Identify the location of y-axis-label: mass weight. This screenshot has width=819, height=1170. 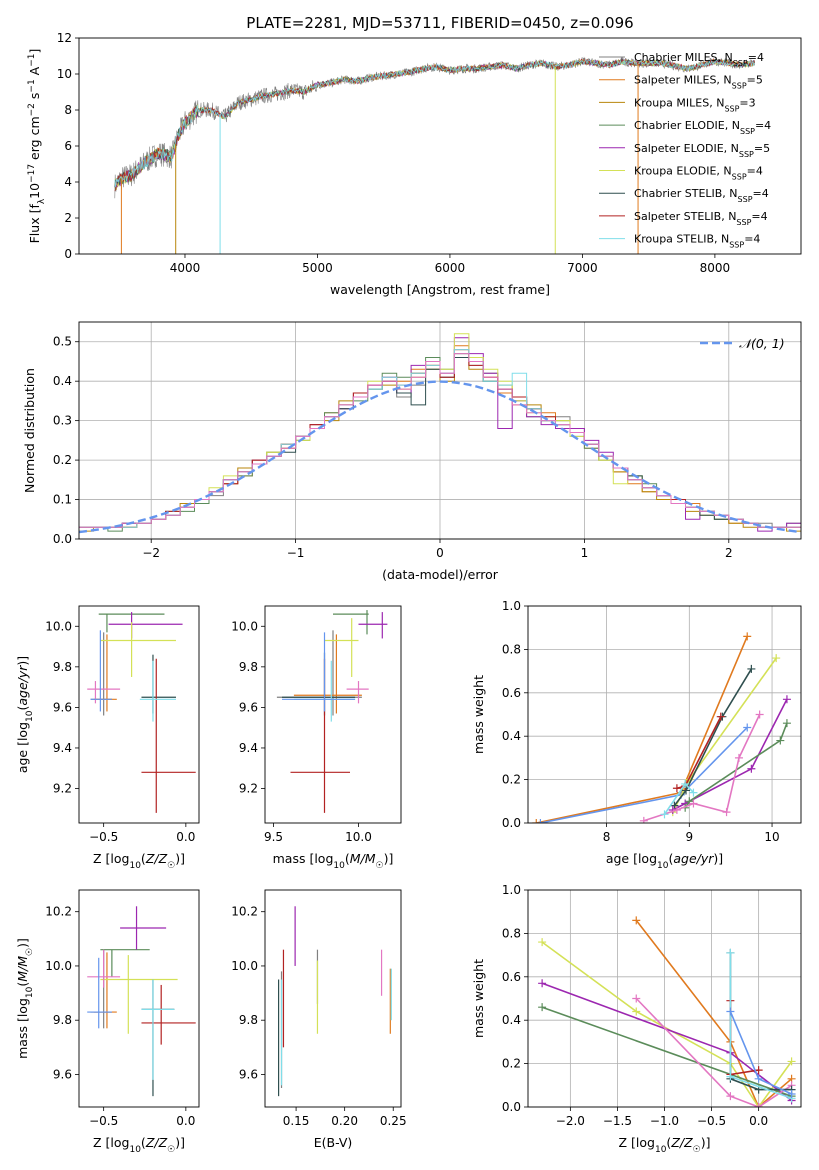
(478, 714).